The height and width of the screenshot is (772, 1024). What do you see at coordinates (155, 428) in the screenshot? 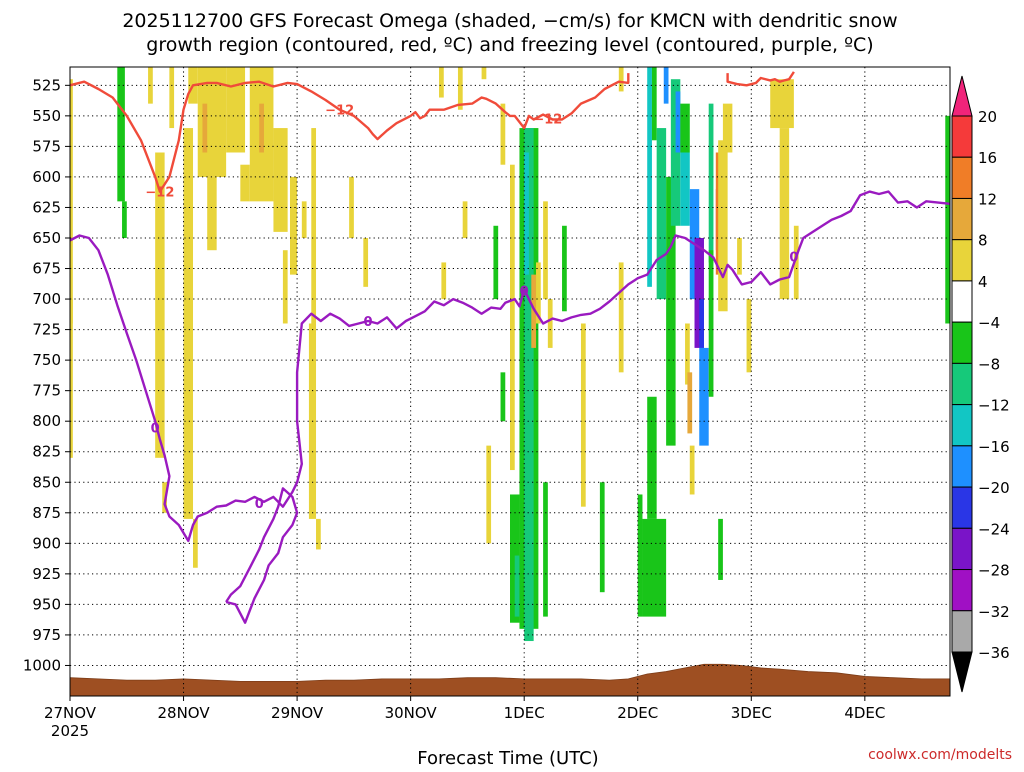
I see `contour-label-3: 0` at bounding box center [155, 428].